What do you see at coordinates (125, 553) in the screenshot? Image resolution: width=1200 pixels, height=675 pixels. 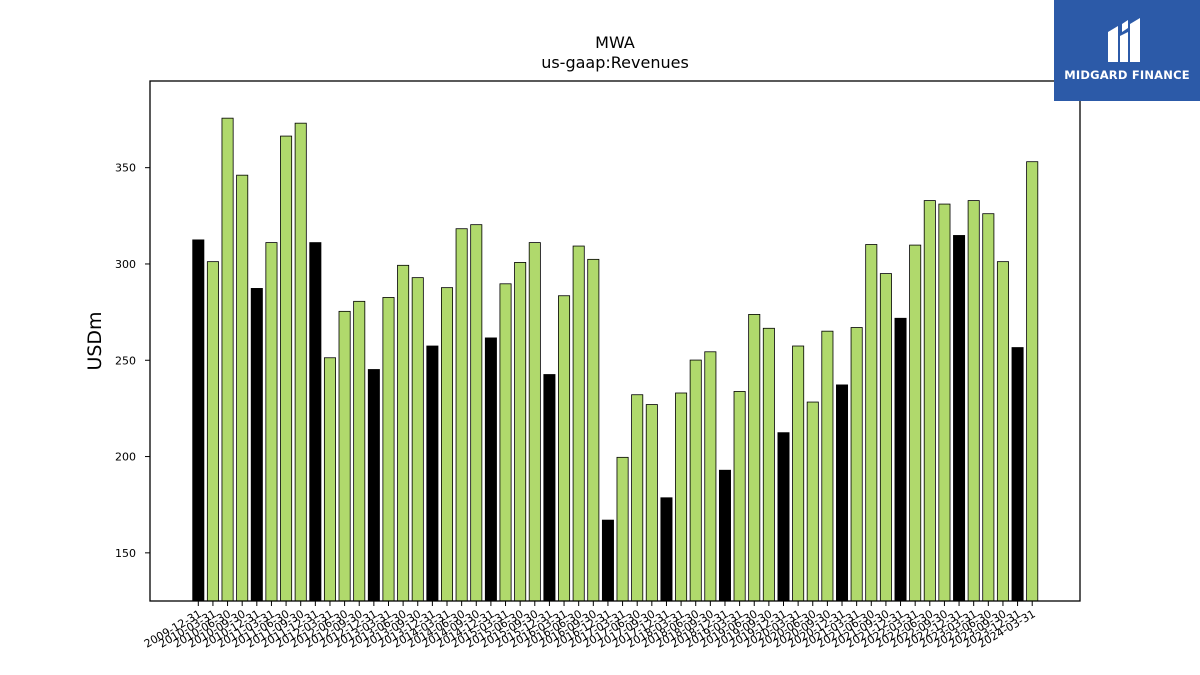 I see `y-tick-label: 150` at bounding box center [125, 553].